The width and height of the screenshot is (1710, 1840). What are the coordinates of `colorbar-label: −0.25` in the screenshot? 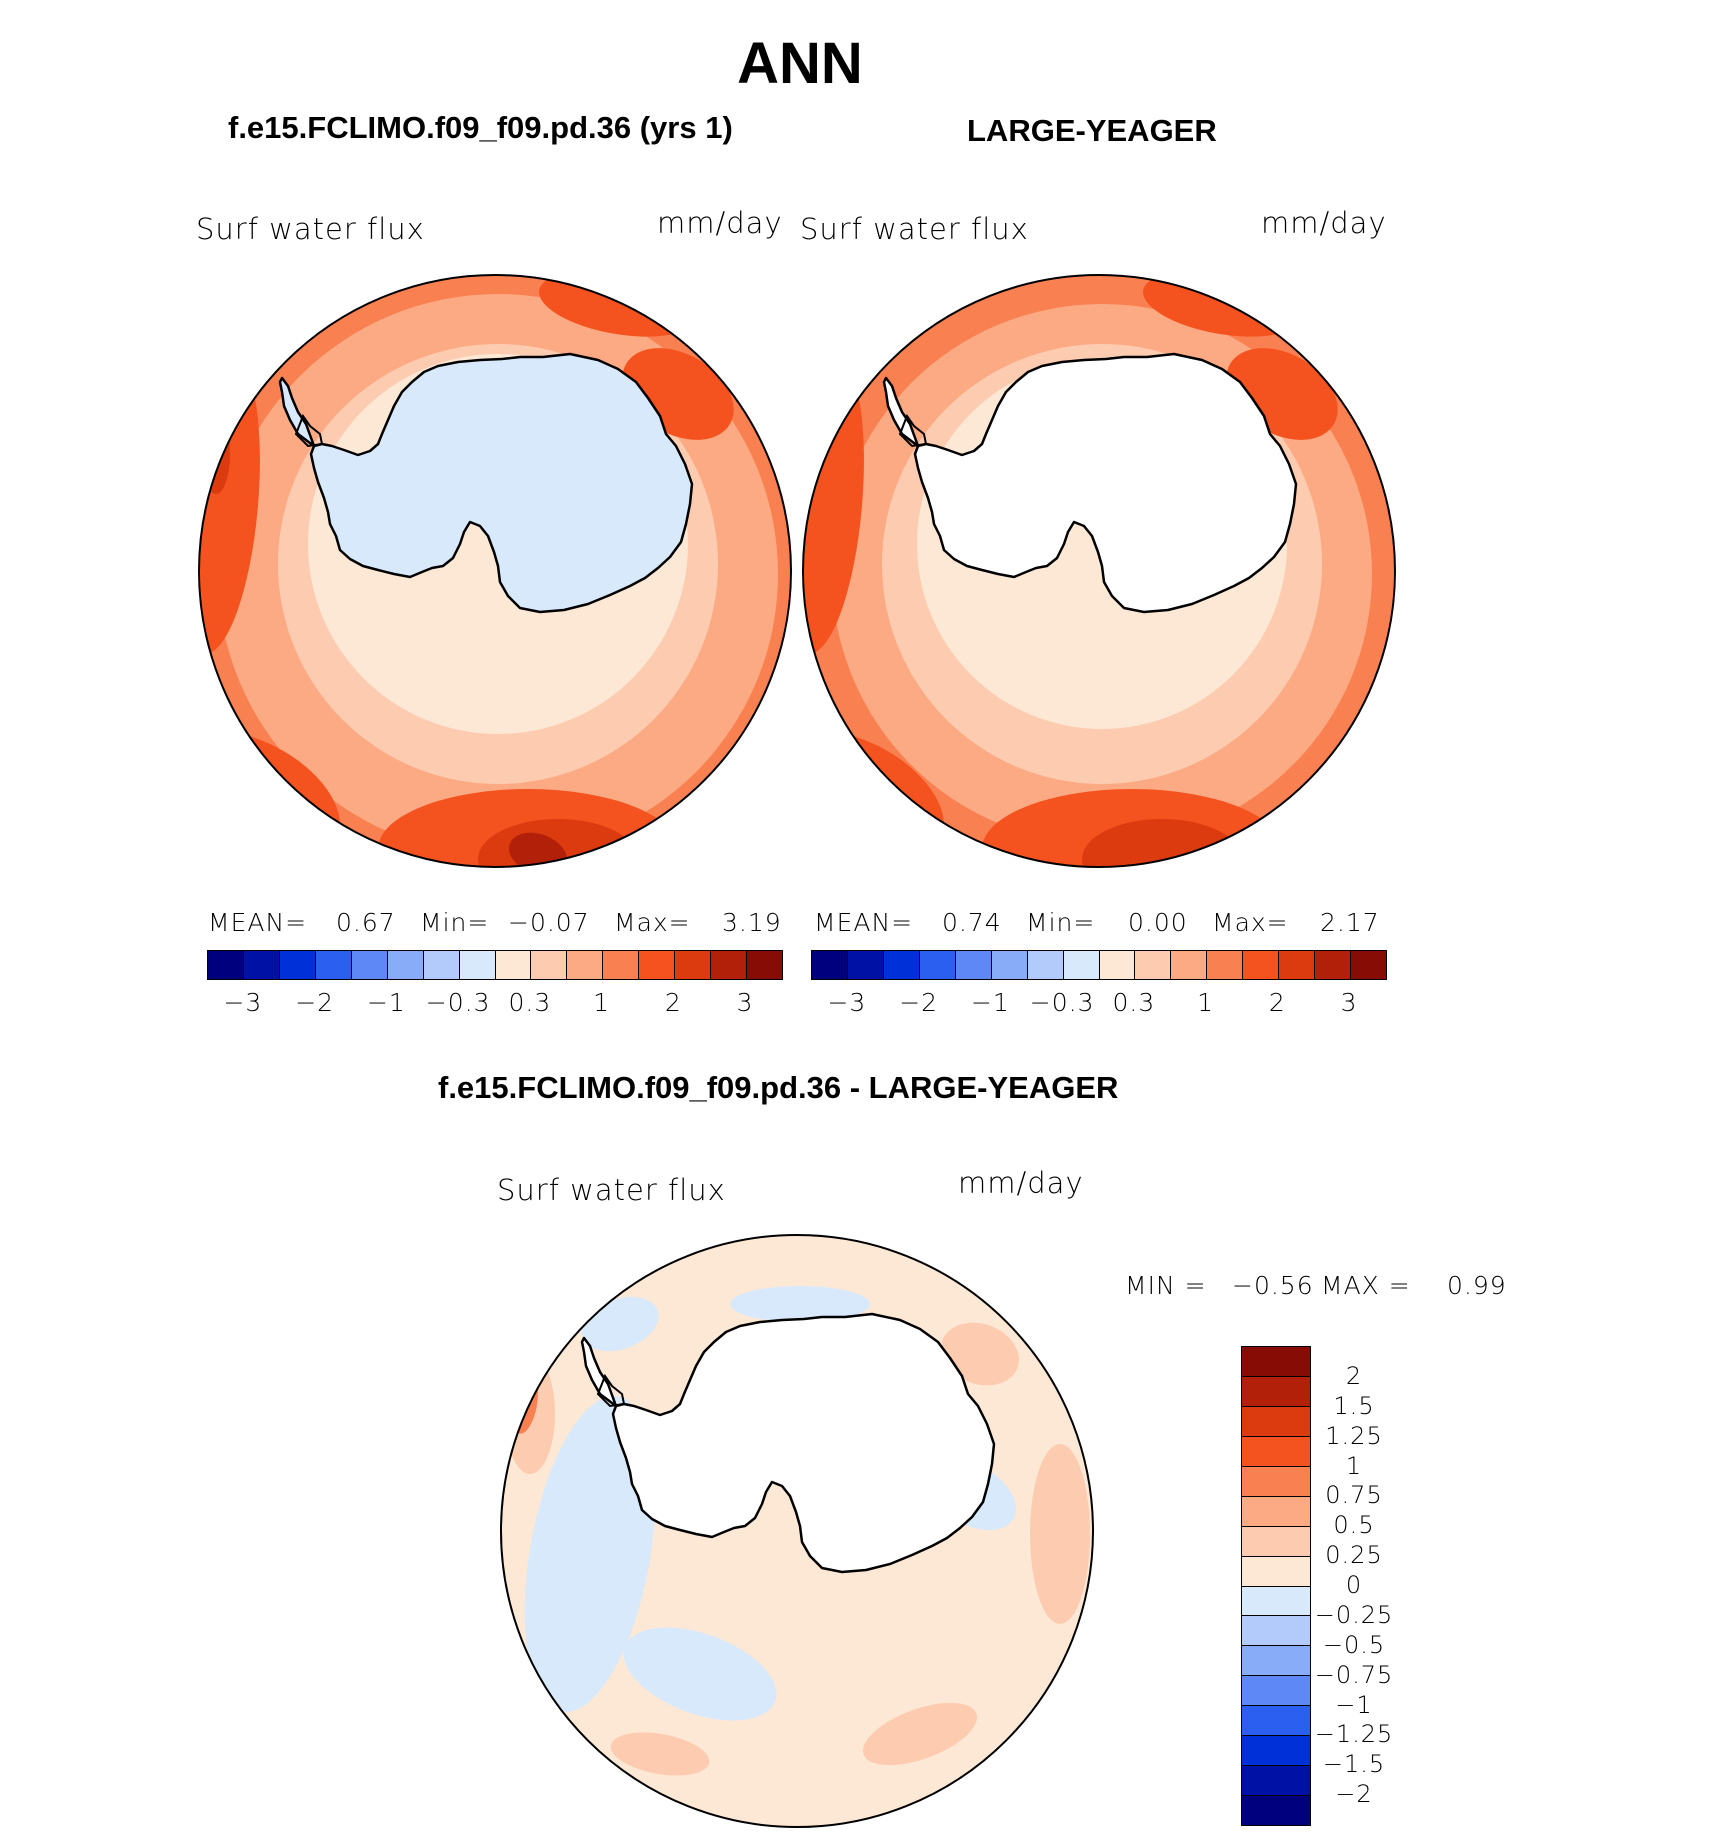 It's located at (1354, 1614).